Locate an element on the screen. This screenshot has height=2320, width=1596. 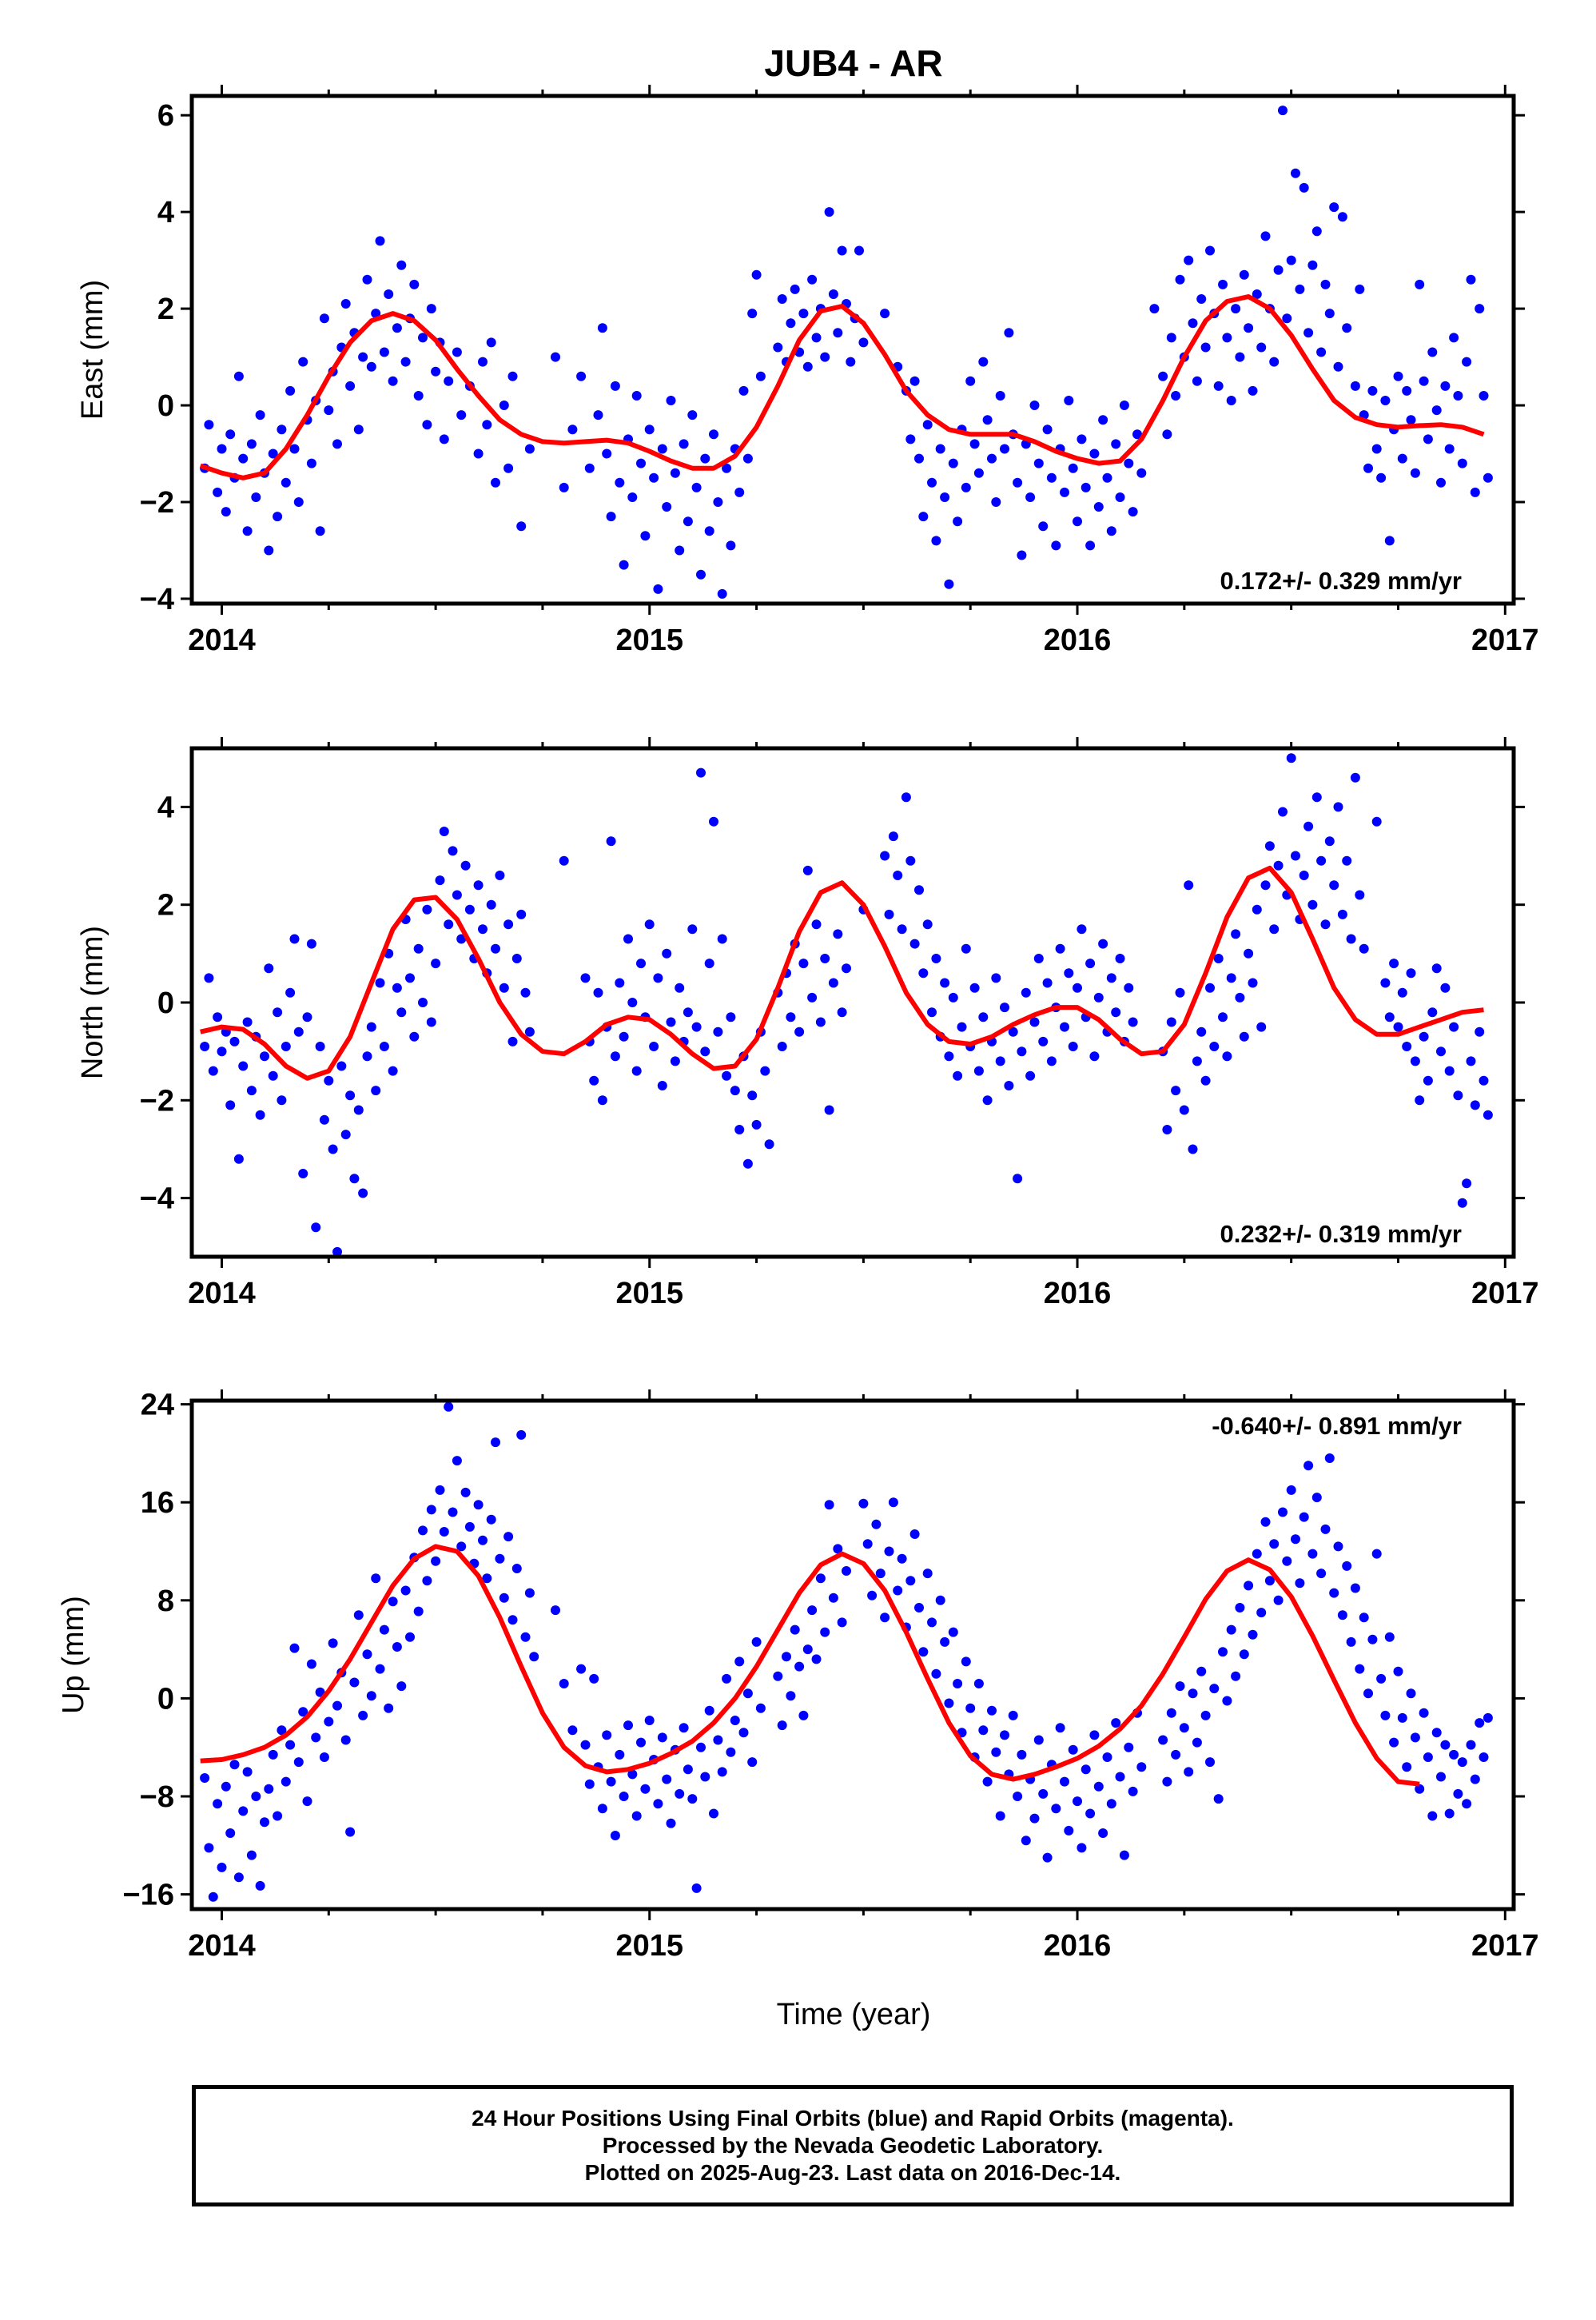
fit-line-east is located at coordinates (842, 387).